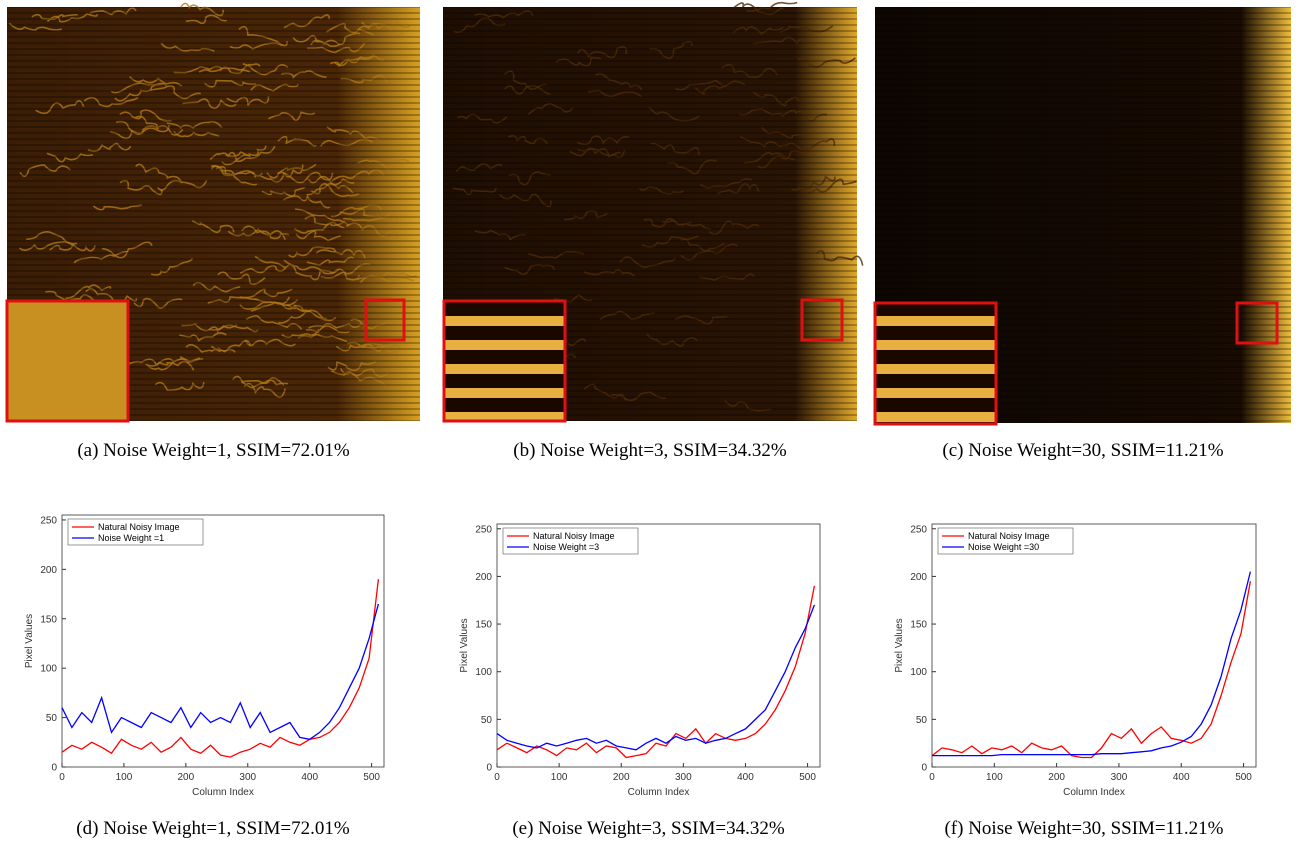 Image resolution: width=1301 pixels, height=841 pixels. Describe the element at coordinates (131, 538) in the screenshot. I see `legend-label: Noise Weight =1` at that location.